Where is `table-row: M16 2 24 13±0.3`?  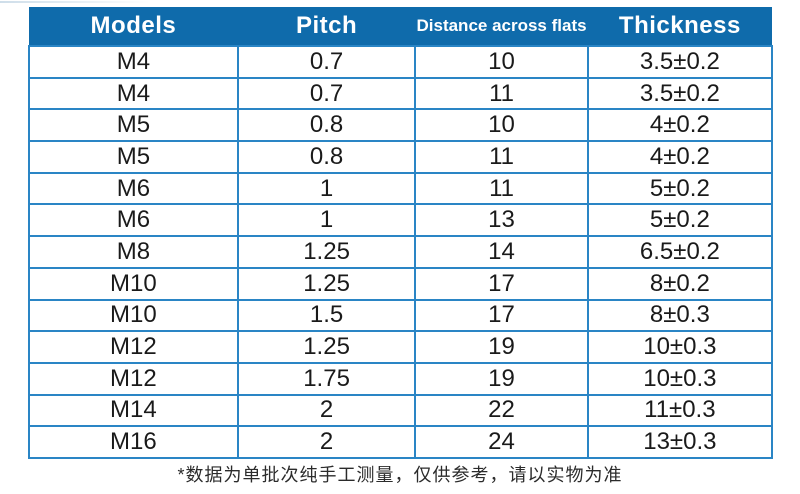 table-row: M16 2 24 13±0.3 is located at coordinates (401, 442).